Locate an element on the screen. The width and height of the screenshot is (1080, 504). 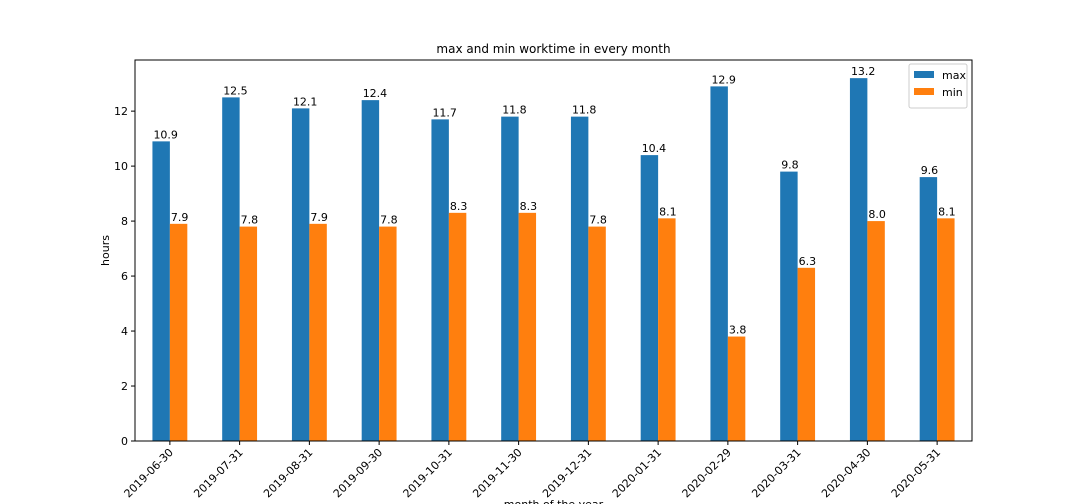
y-axis-label: hours is located at coordinates (105, 250).